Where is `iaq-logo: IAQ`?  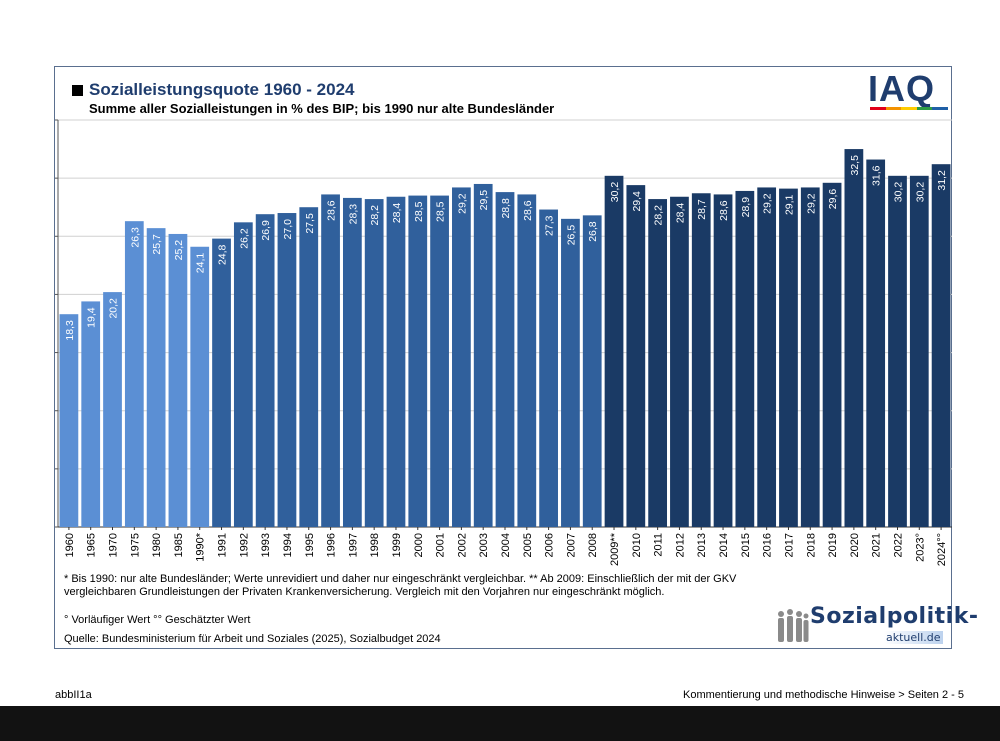
iaq-logo: IAQ is located at coordinates (902, 88).